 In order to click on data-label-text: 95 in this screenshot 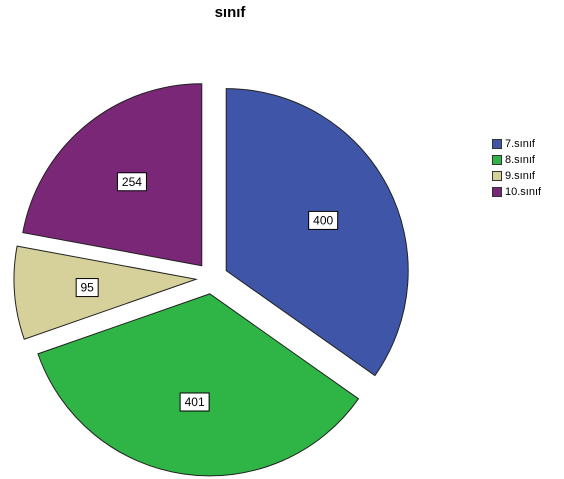, I will do `click(87, 288)`.